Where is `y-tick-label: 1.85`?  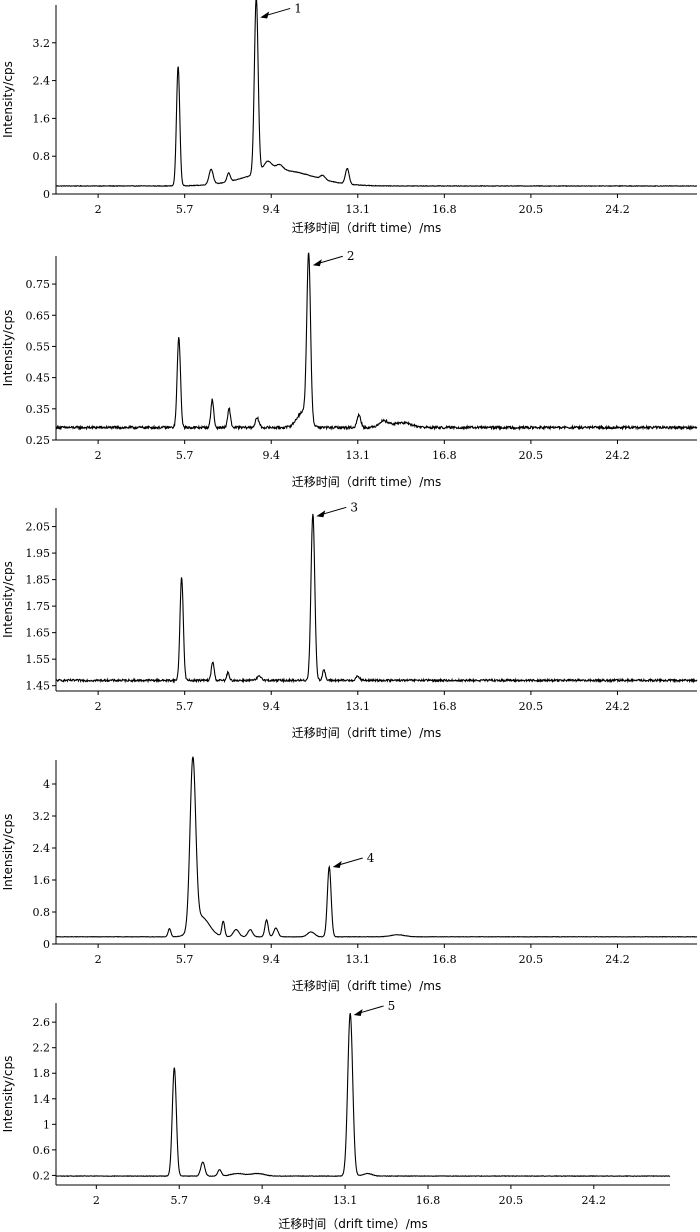
y-tick-label: 1.85 is located at coordinates (38, 580).